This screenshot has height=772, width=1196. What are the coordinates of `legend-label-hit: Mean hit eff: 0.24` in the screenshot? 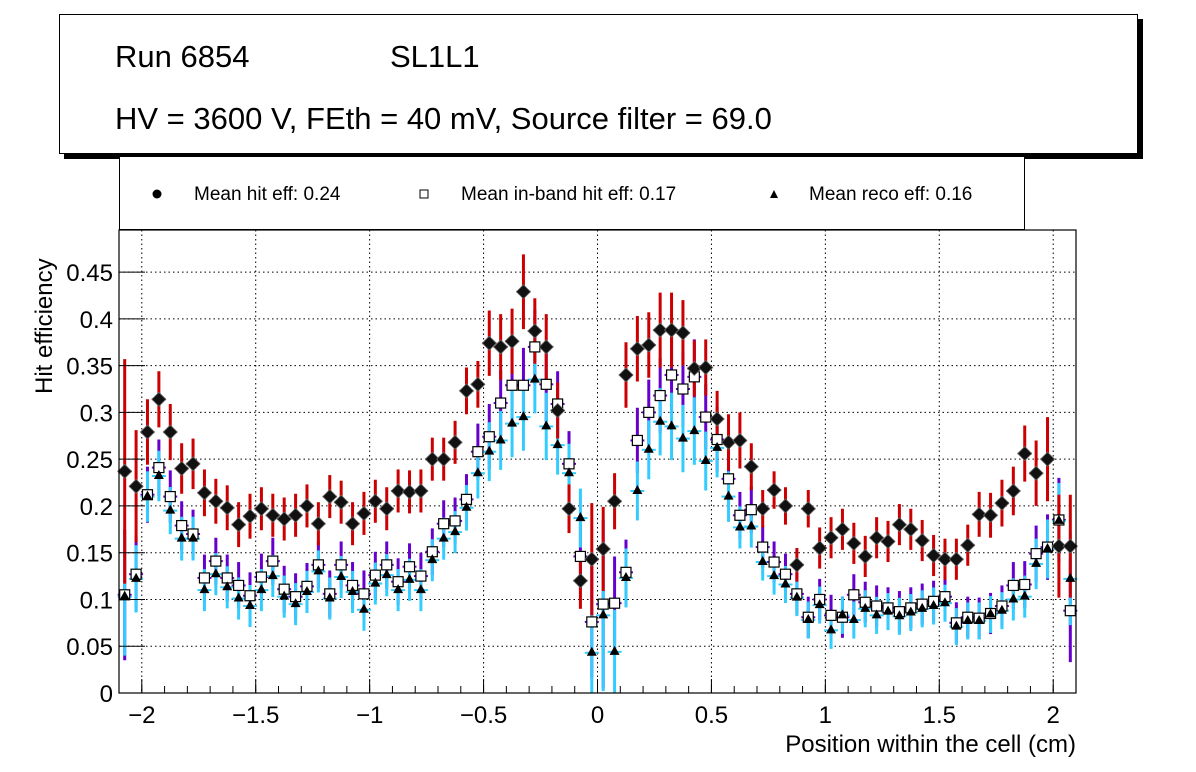 It's located at (267, 194).